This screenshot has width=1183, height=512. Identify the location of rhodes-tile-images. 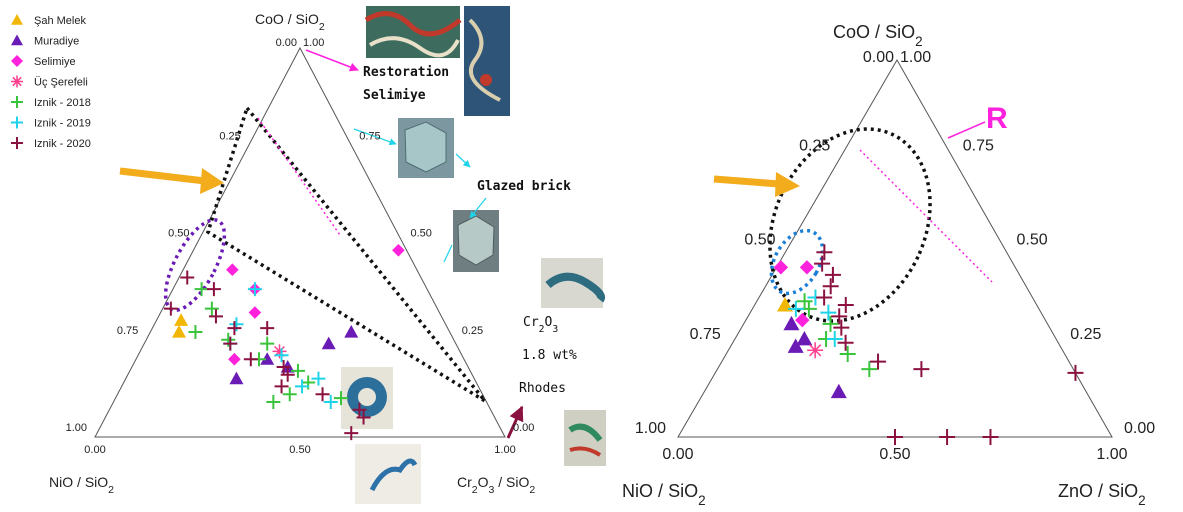
(573, 362).